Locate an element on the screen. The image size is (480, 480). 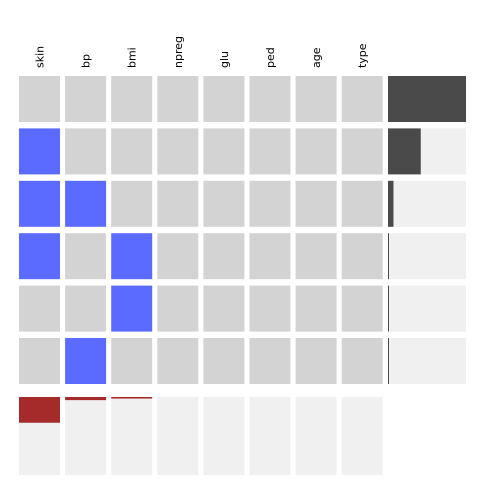
column-label: npreg is located at coordinates (178, 52).